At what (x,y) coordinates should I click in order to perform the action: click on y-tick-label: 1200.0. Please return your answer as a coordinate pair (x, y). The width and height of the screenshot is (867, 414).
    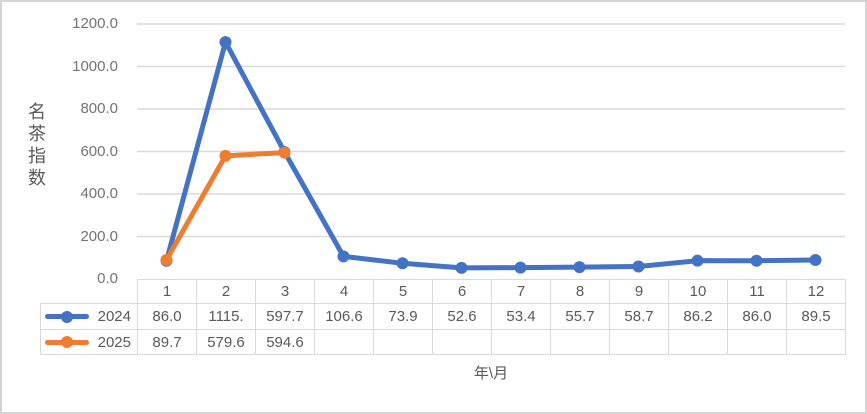
    Looking at the image, I should click on (95, 23).